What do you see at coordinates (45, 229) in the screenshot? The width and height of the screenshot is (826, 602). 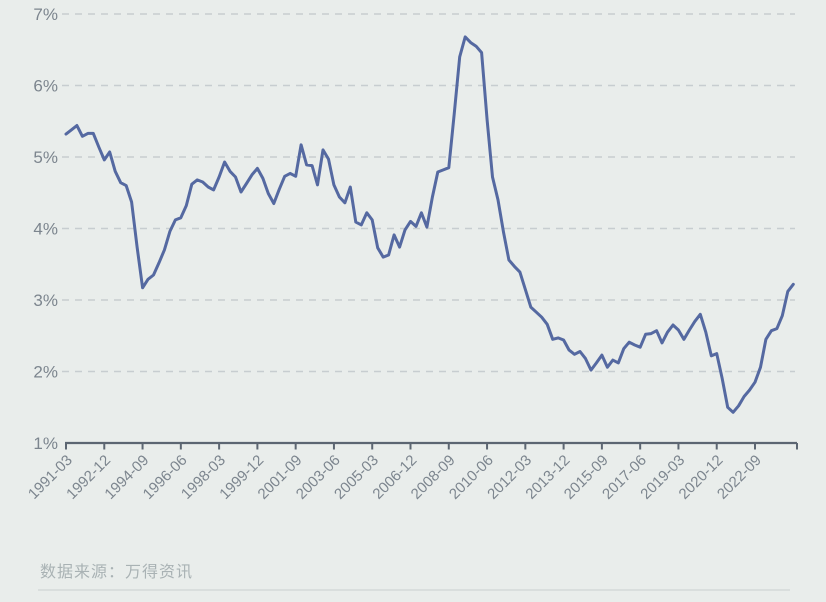 I see `y-tick-label: 4%` at bounding box center [45, 229].